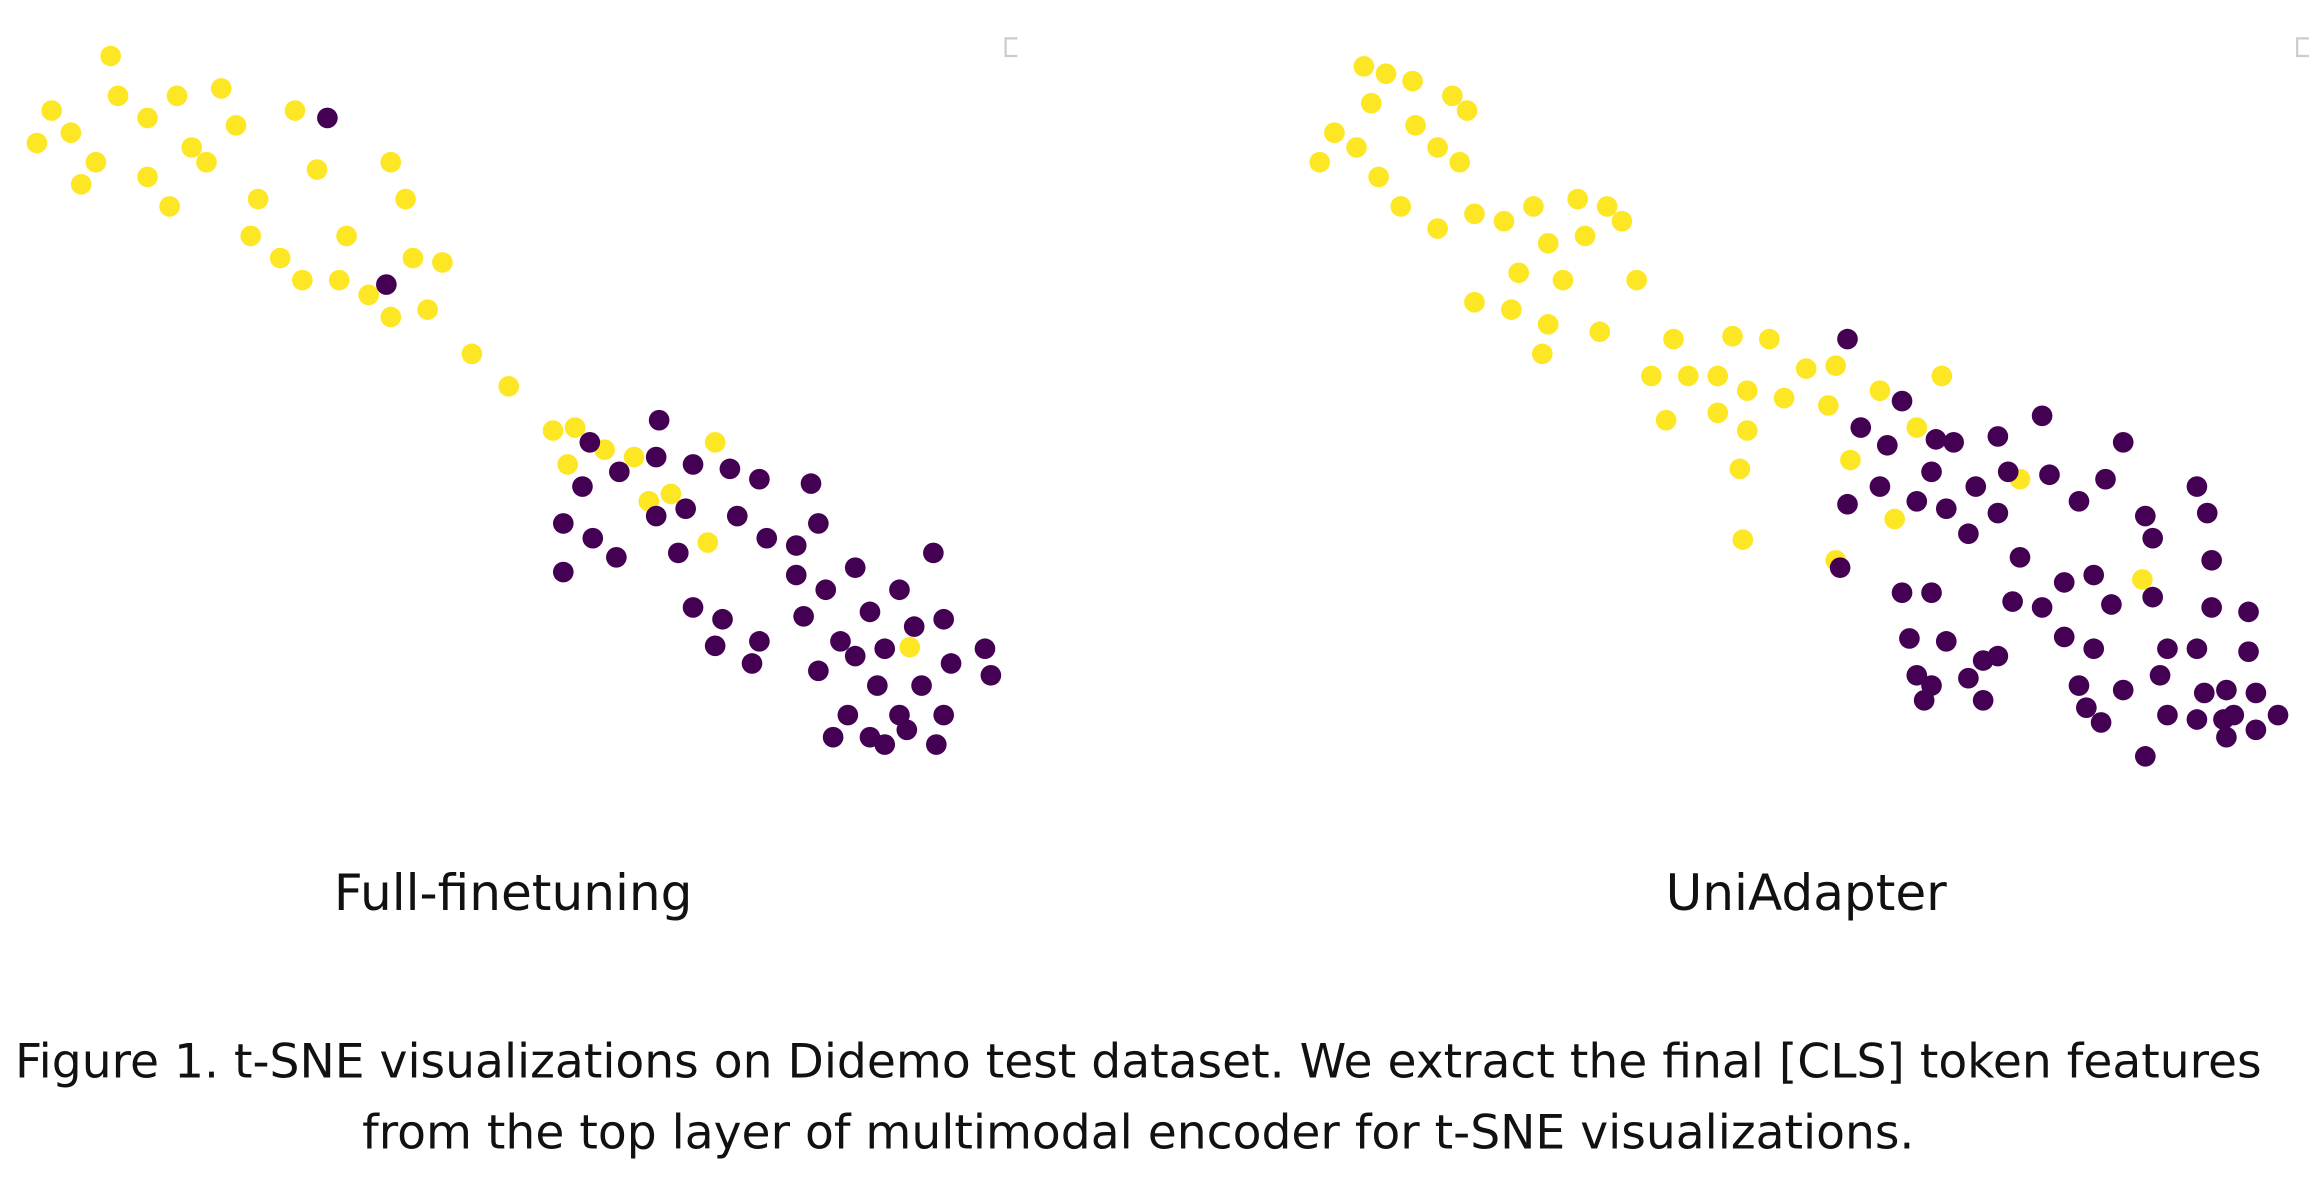  Describe the element at coordinates (1807, 892) in the screenshot. I see `panel-title: UniAdapter` at that location.